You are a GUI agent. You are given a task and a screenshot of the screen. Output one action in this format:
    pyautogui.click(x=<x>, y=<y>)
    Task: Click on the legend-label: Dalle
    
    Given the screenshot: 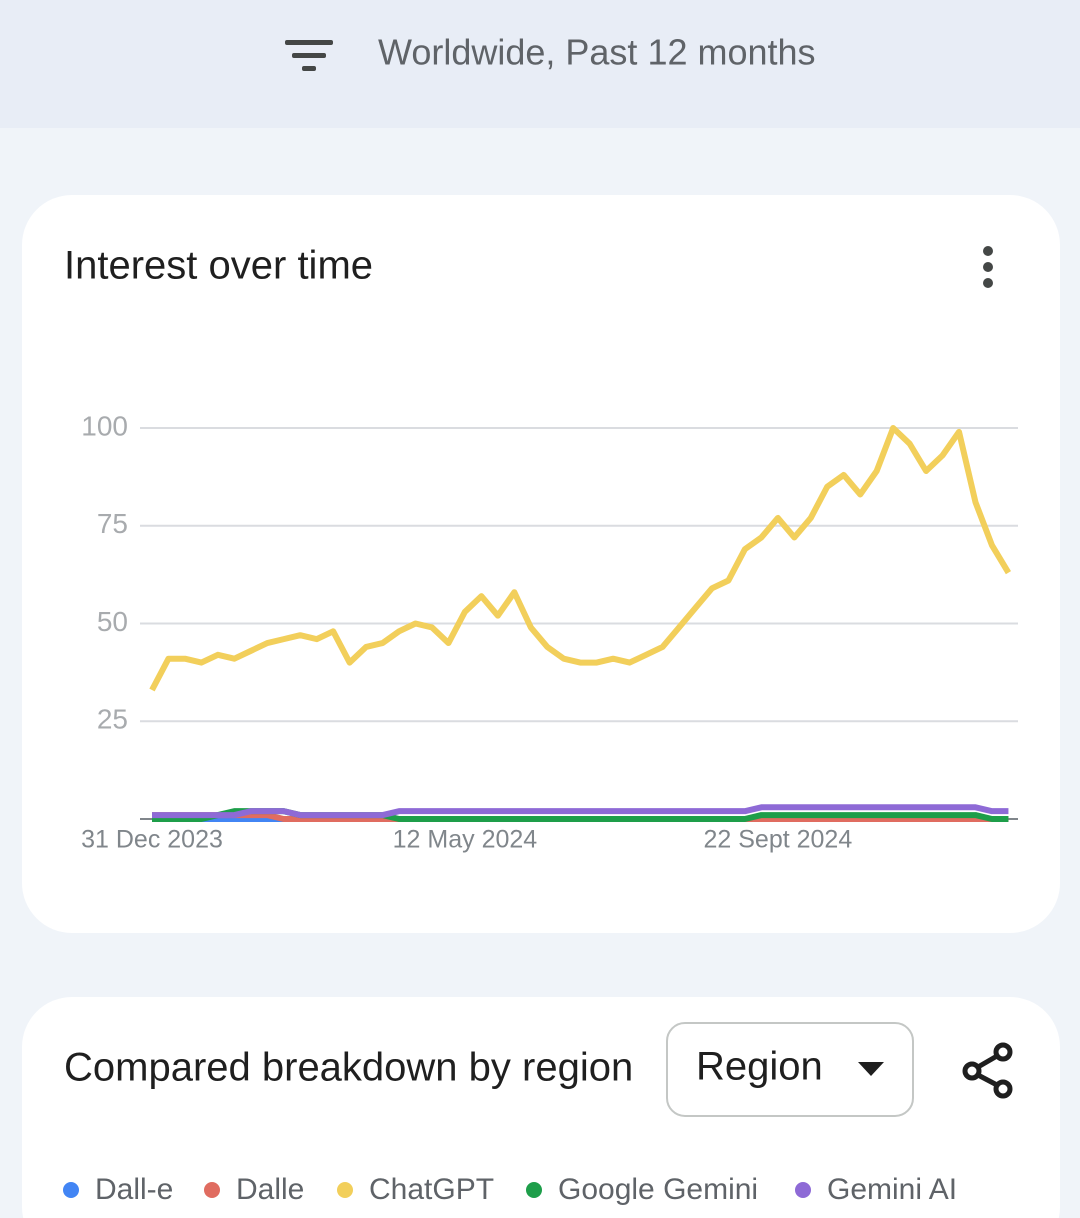 What is the action you would take?
    pyautogui.click(x=270, y=1189)
    